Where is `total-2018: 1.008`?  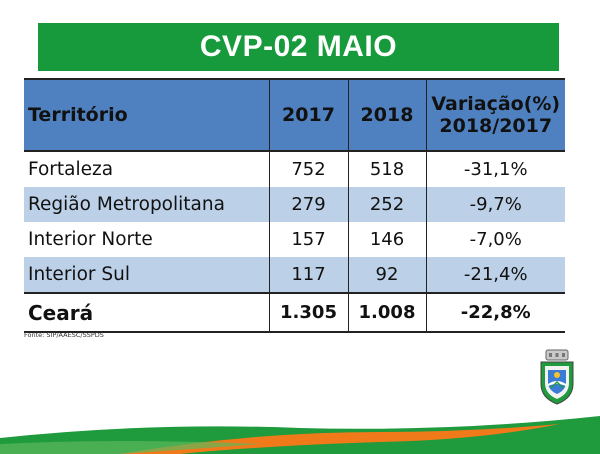
total-2018: 1.008 is located at coordinates (386, 312).